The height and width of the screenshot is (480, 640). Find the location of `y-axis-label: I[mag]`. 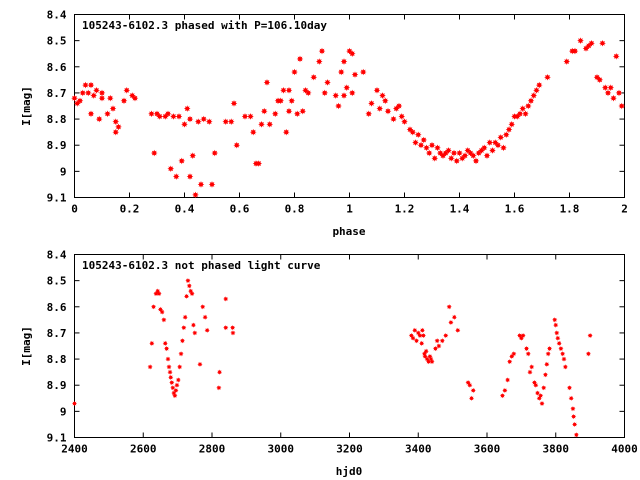

y-axis-label: I[mag] is located at coordinates (26, 346).